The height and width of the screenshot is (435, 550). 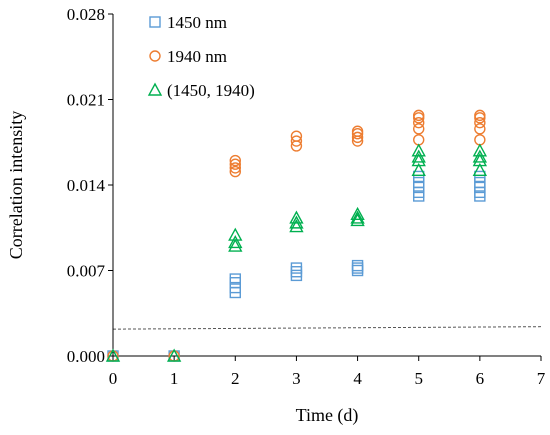 I want to click on legend: 1450 nm 1940 nm (1450, 1940), so click(x=201, y=56).